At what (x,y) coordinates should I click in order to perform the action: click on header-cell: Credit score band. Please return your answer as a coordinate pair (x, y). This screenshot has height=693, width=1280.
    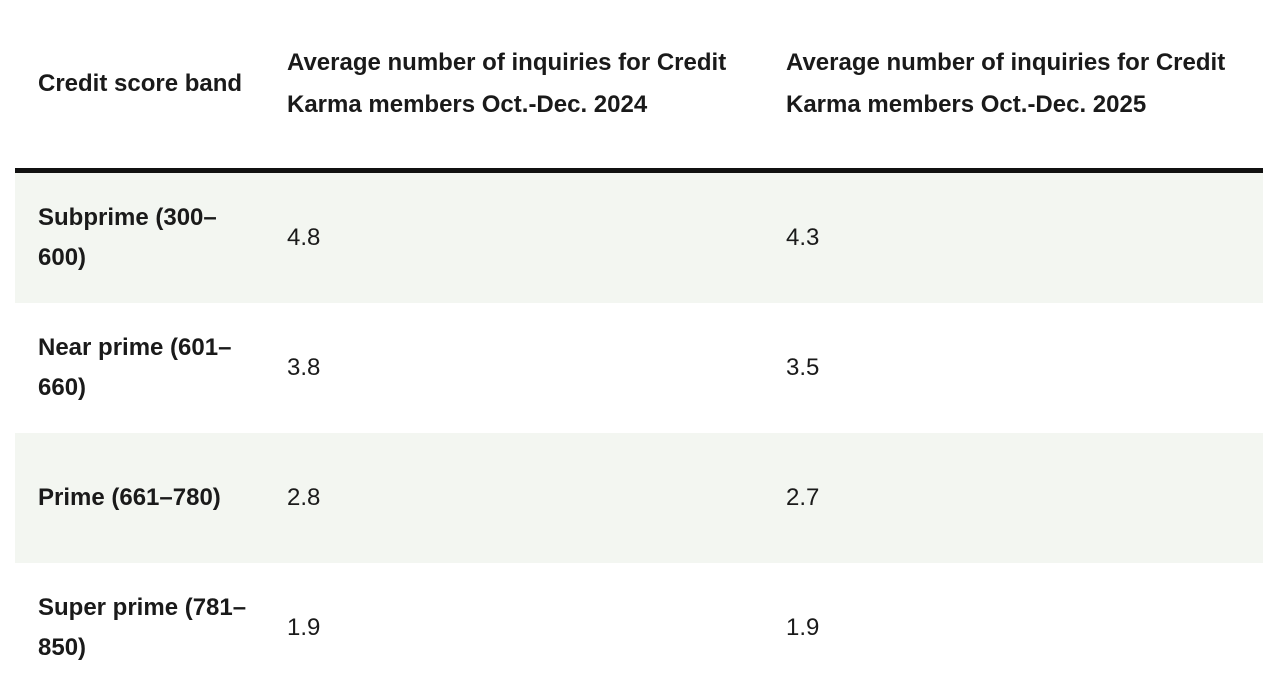
    Looking at the image, I should click on (140, 83).